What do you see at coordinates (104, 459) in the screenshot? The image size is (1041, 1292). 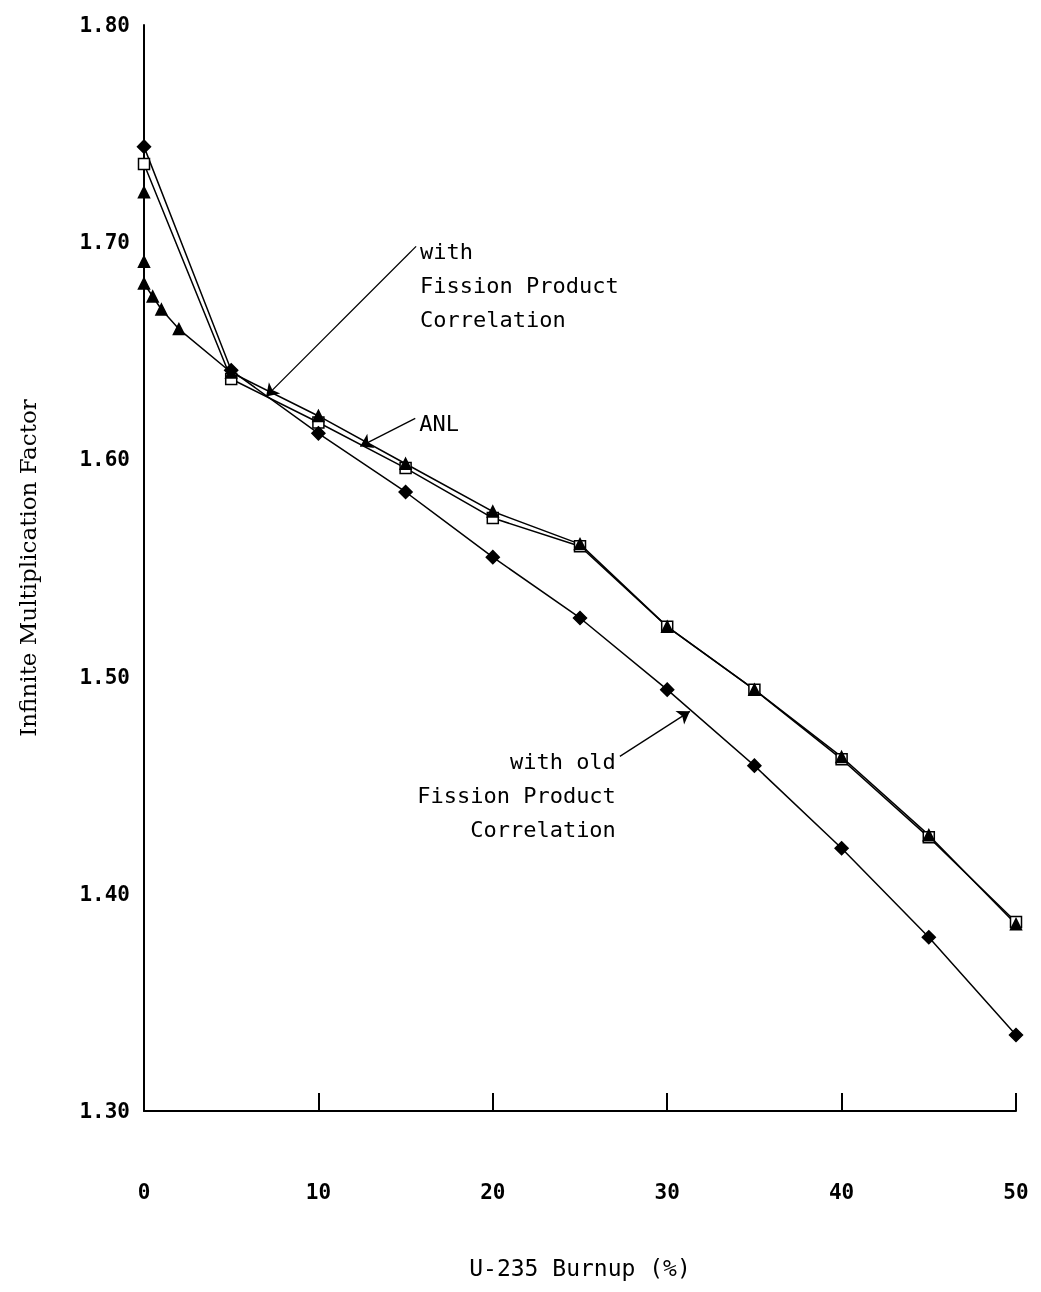 I see `y-tick-label: 1.60` at bounding box center [104, 459].